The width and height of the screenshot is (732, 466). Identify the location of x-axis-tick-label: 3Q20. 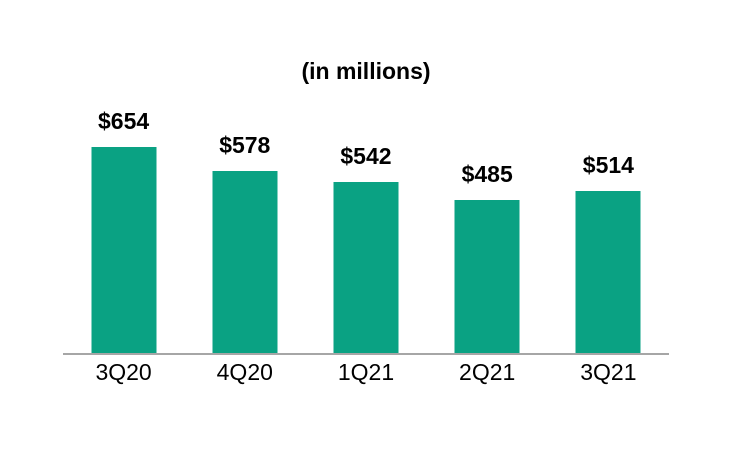
(123, 372).